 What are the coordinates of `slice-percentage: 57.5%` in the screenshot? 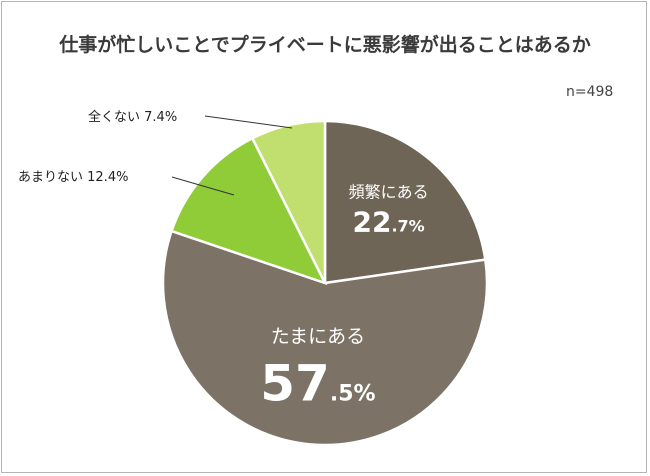 It's located at (317, 383).